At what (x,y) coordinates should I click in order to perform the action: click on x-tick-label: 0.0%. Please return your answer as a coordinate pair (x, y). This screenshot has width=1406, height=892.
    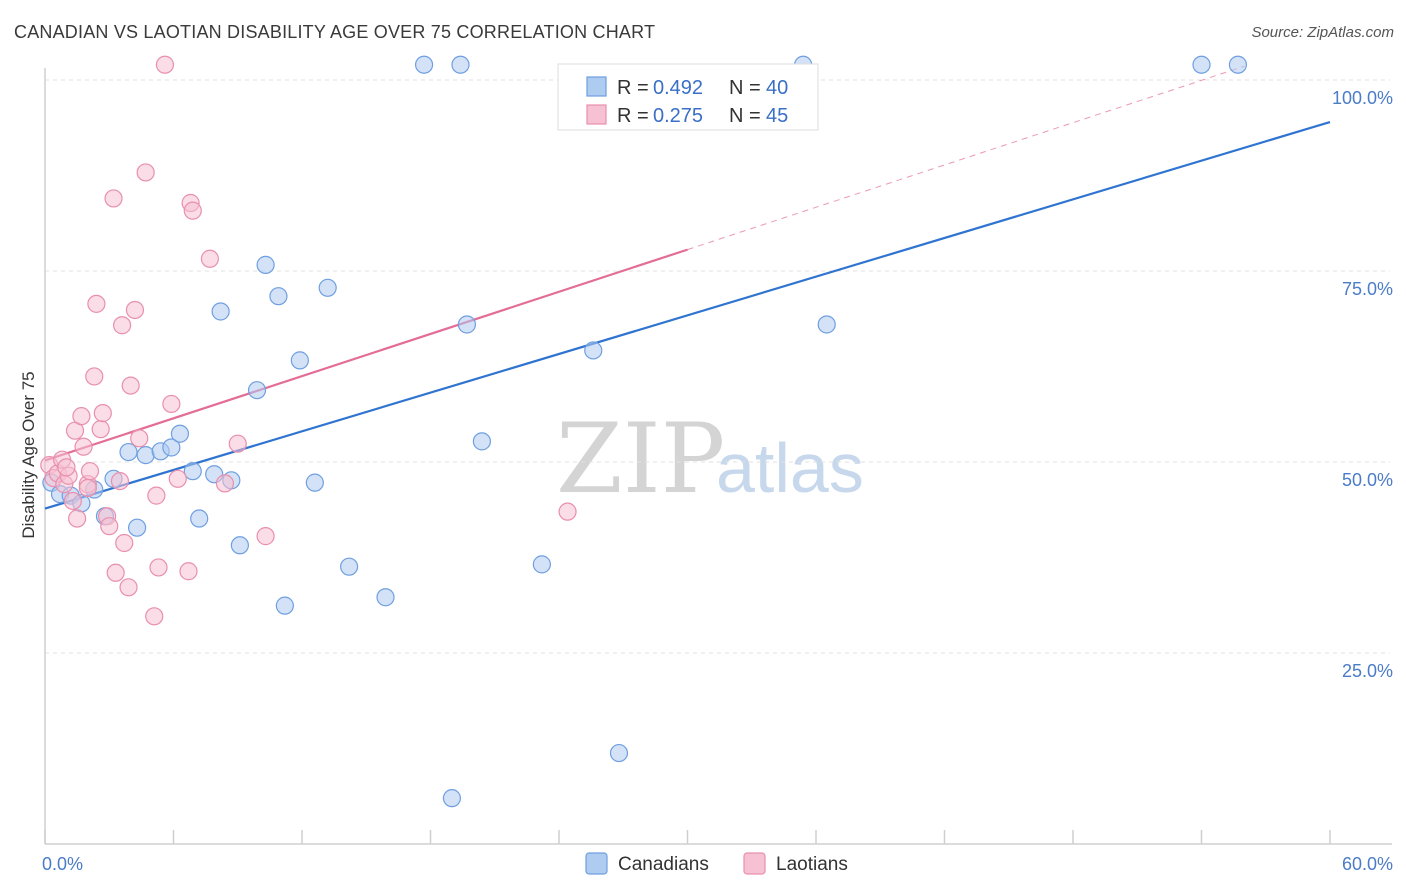
    Looking at the image, I should click on (62, 864).